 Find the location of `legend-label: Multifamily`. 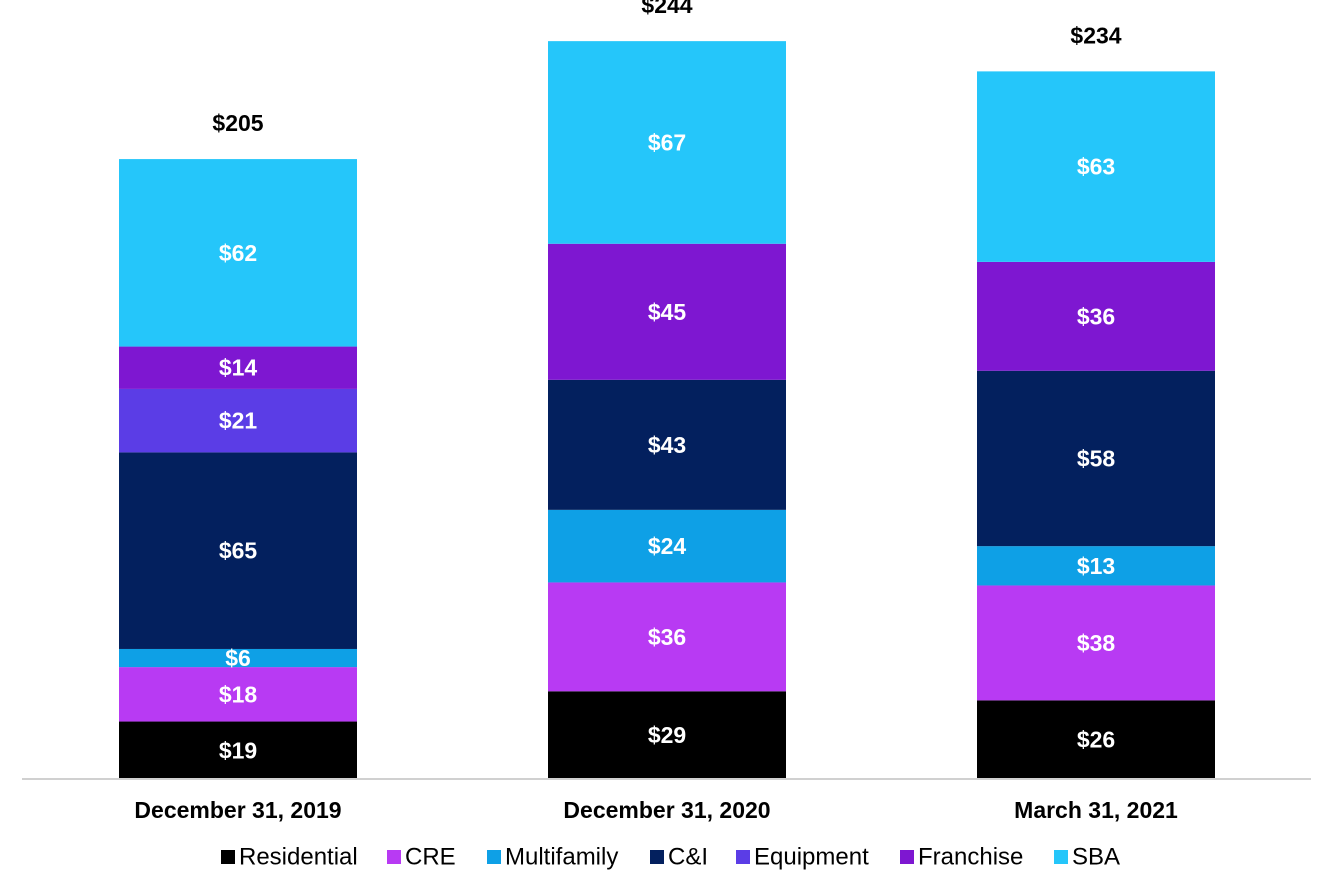

legend-label: Multifamily is located at coordinates (561, 857).